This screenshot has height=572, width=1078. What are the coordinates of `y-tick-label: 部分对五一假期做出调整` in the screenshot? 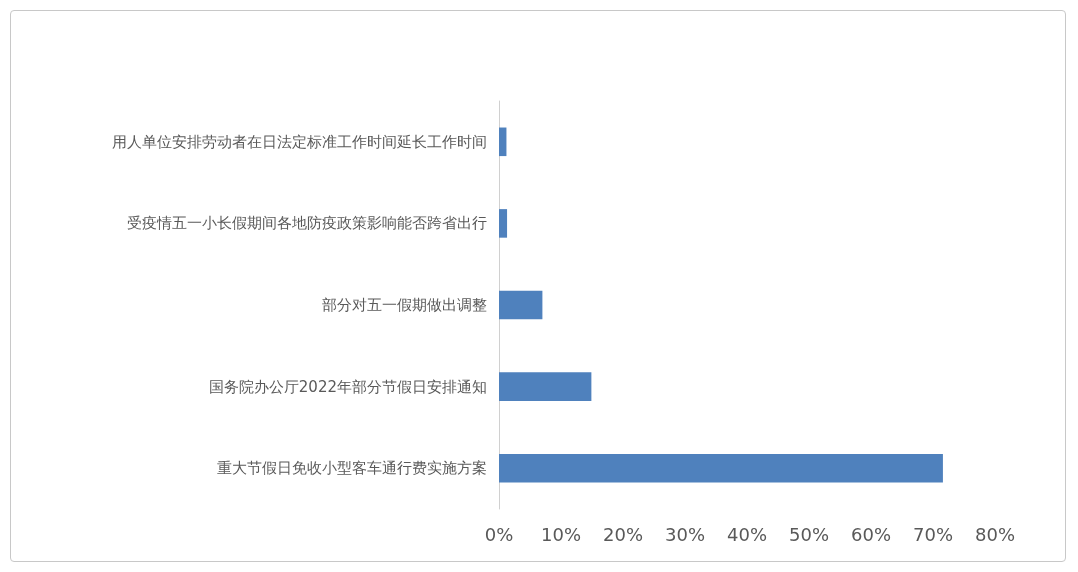 It's located at (404, 305).